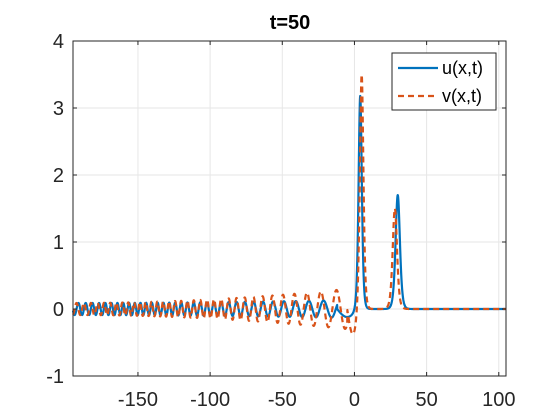  What do you see at coordinates (138, 400) in the screenshot?
I see `x-tick-label: -150` at bounding box center [138, 400].